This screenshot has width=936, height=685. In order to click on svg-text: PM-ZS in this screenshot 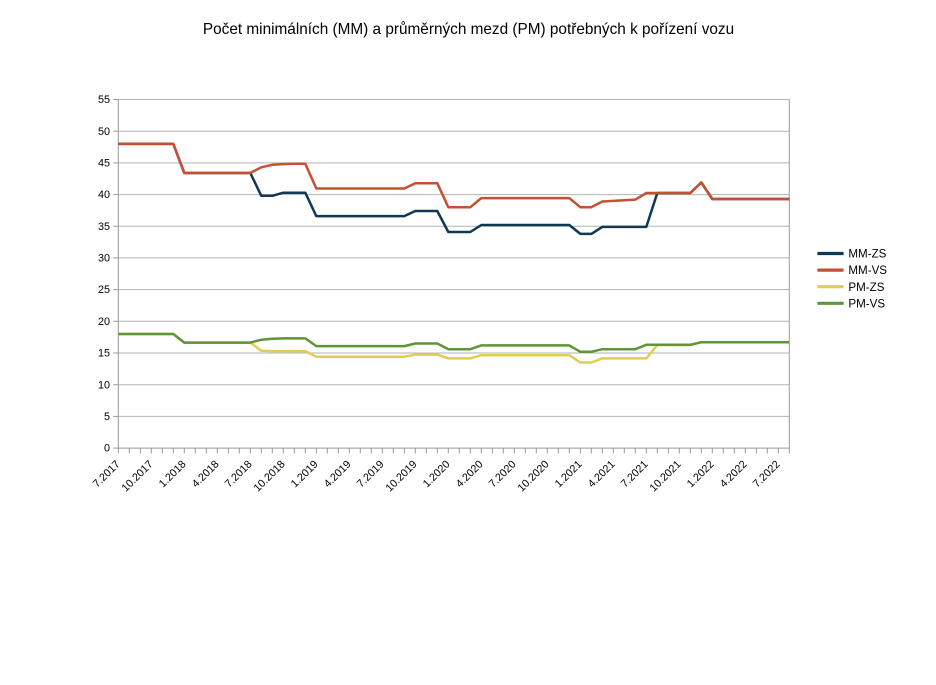, I will do `click(866, 287)`.